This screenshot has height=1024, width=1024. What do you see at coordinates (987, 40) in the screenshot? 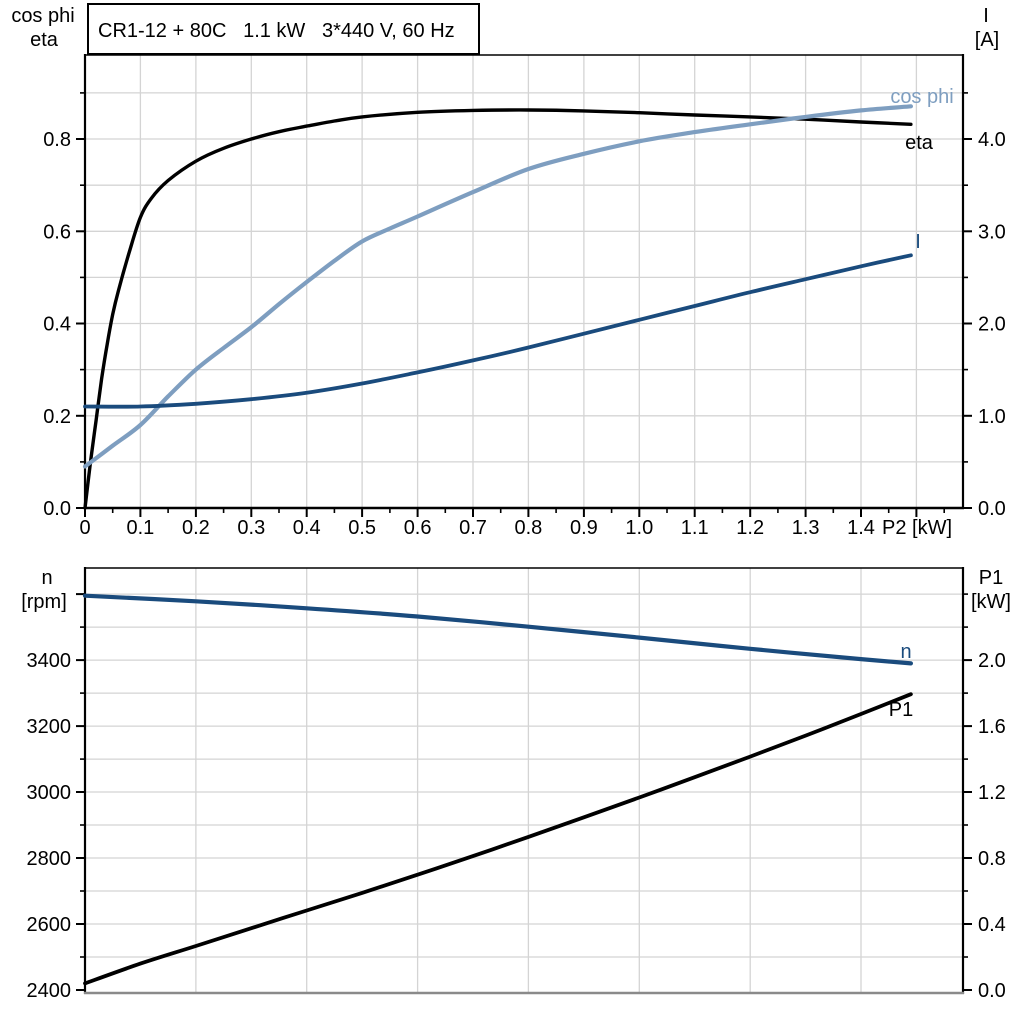
I see `right-axis-unit-ampere: [A]` at bounding box center [987, 40].